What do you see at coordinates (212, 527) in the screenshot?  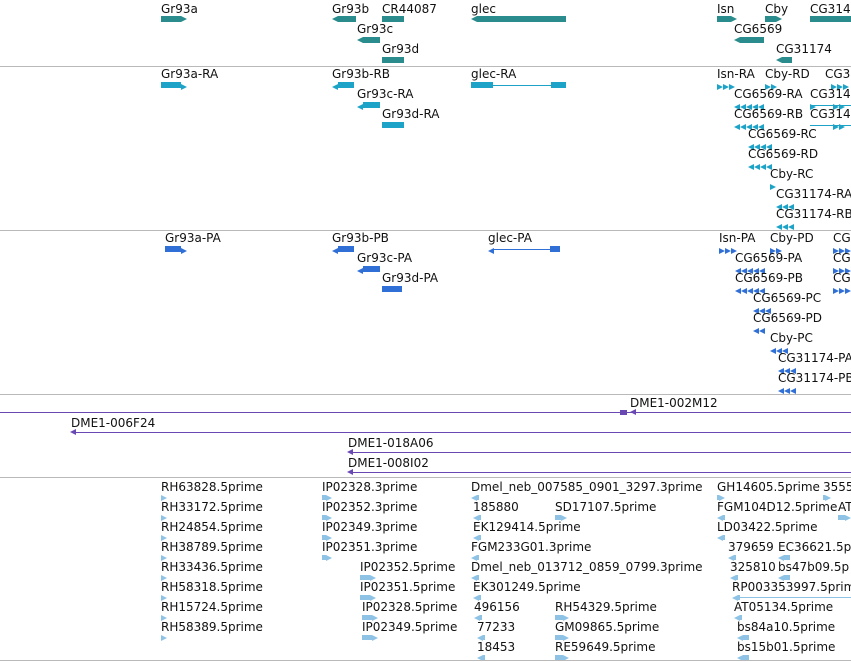 I see `est-label: RH24854.5prime` at bounding box center [212, 527].